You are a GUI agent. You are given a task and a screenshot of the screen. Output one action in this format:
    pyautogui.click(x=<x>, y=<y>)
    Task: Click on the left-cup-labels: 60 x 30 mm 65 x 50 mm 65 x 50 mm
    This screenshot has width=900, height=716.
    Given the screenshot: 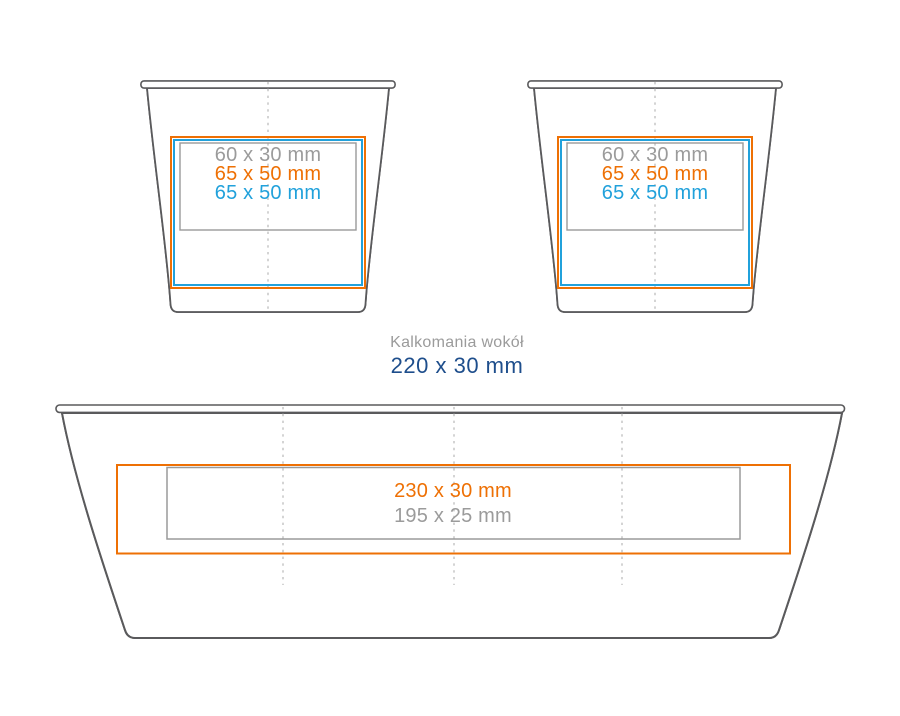 What is the action you would take?
    pyautogui.click(x=268, y=174)
    